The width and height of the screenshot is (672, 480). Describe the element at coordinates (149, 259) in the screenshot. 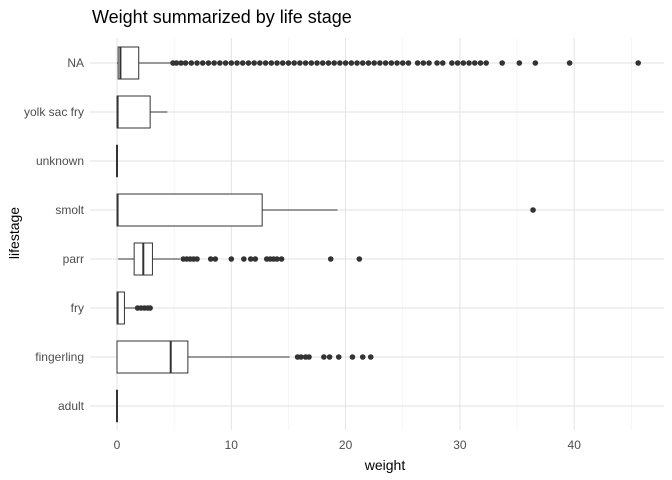

I see `box-parr` at that location.